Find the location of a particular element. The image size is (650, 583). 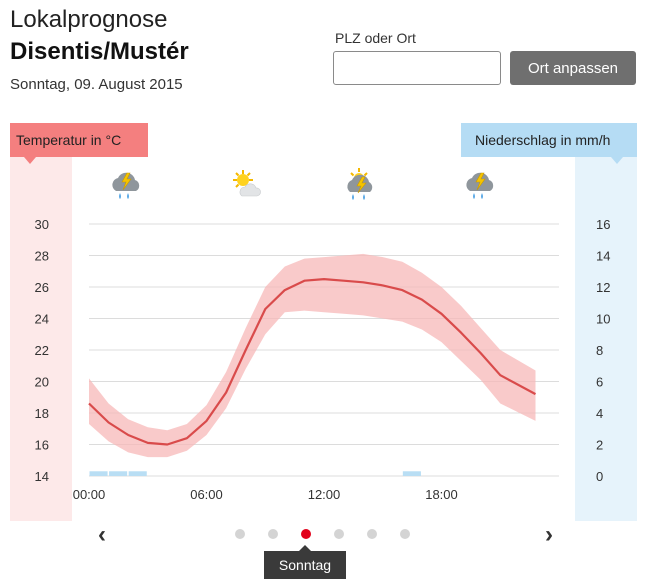

precipitation-axis-band is located at coordinates (606, 339).